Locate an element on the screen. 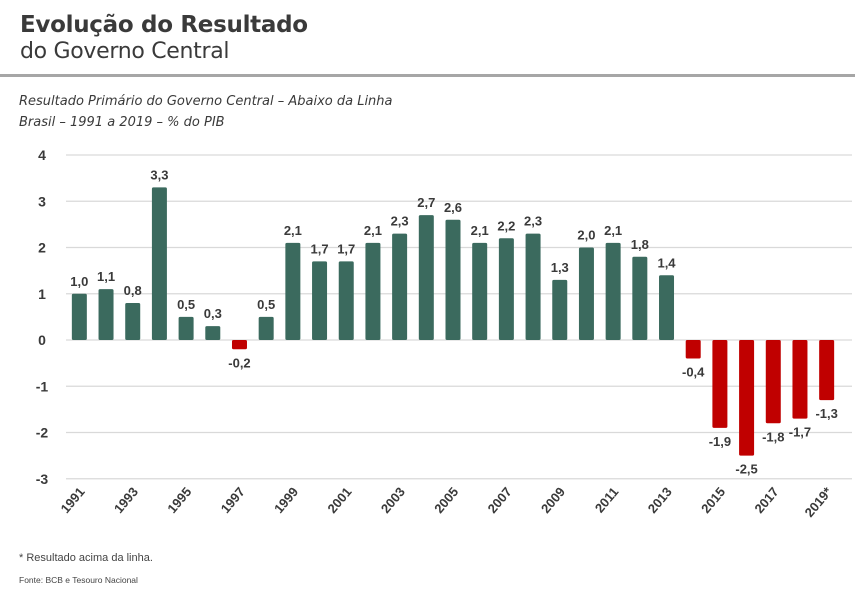  x-tick-label: 2013 is located at coordinates (660, 500).